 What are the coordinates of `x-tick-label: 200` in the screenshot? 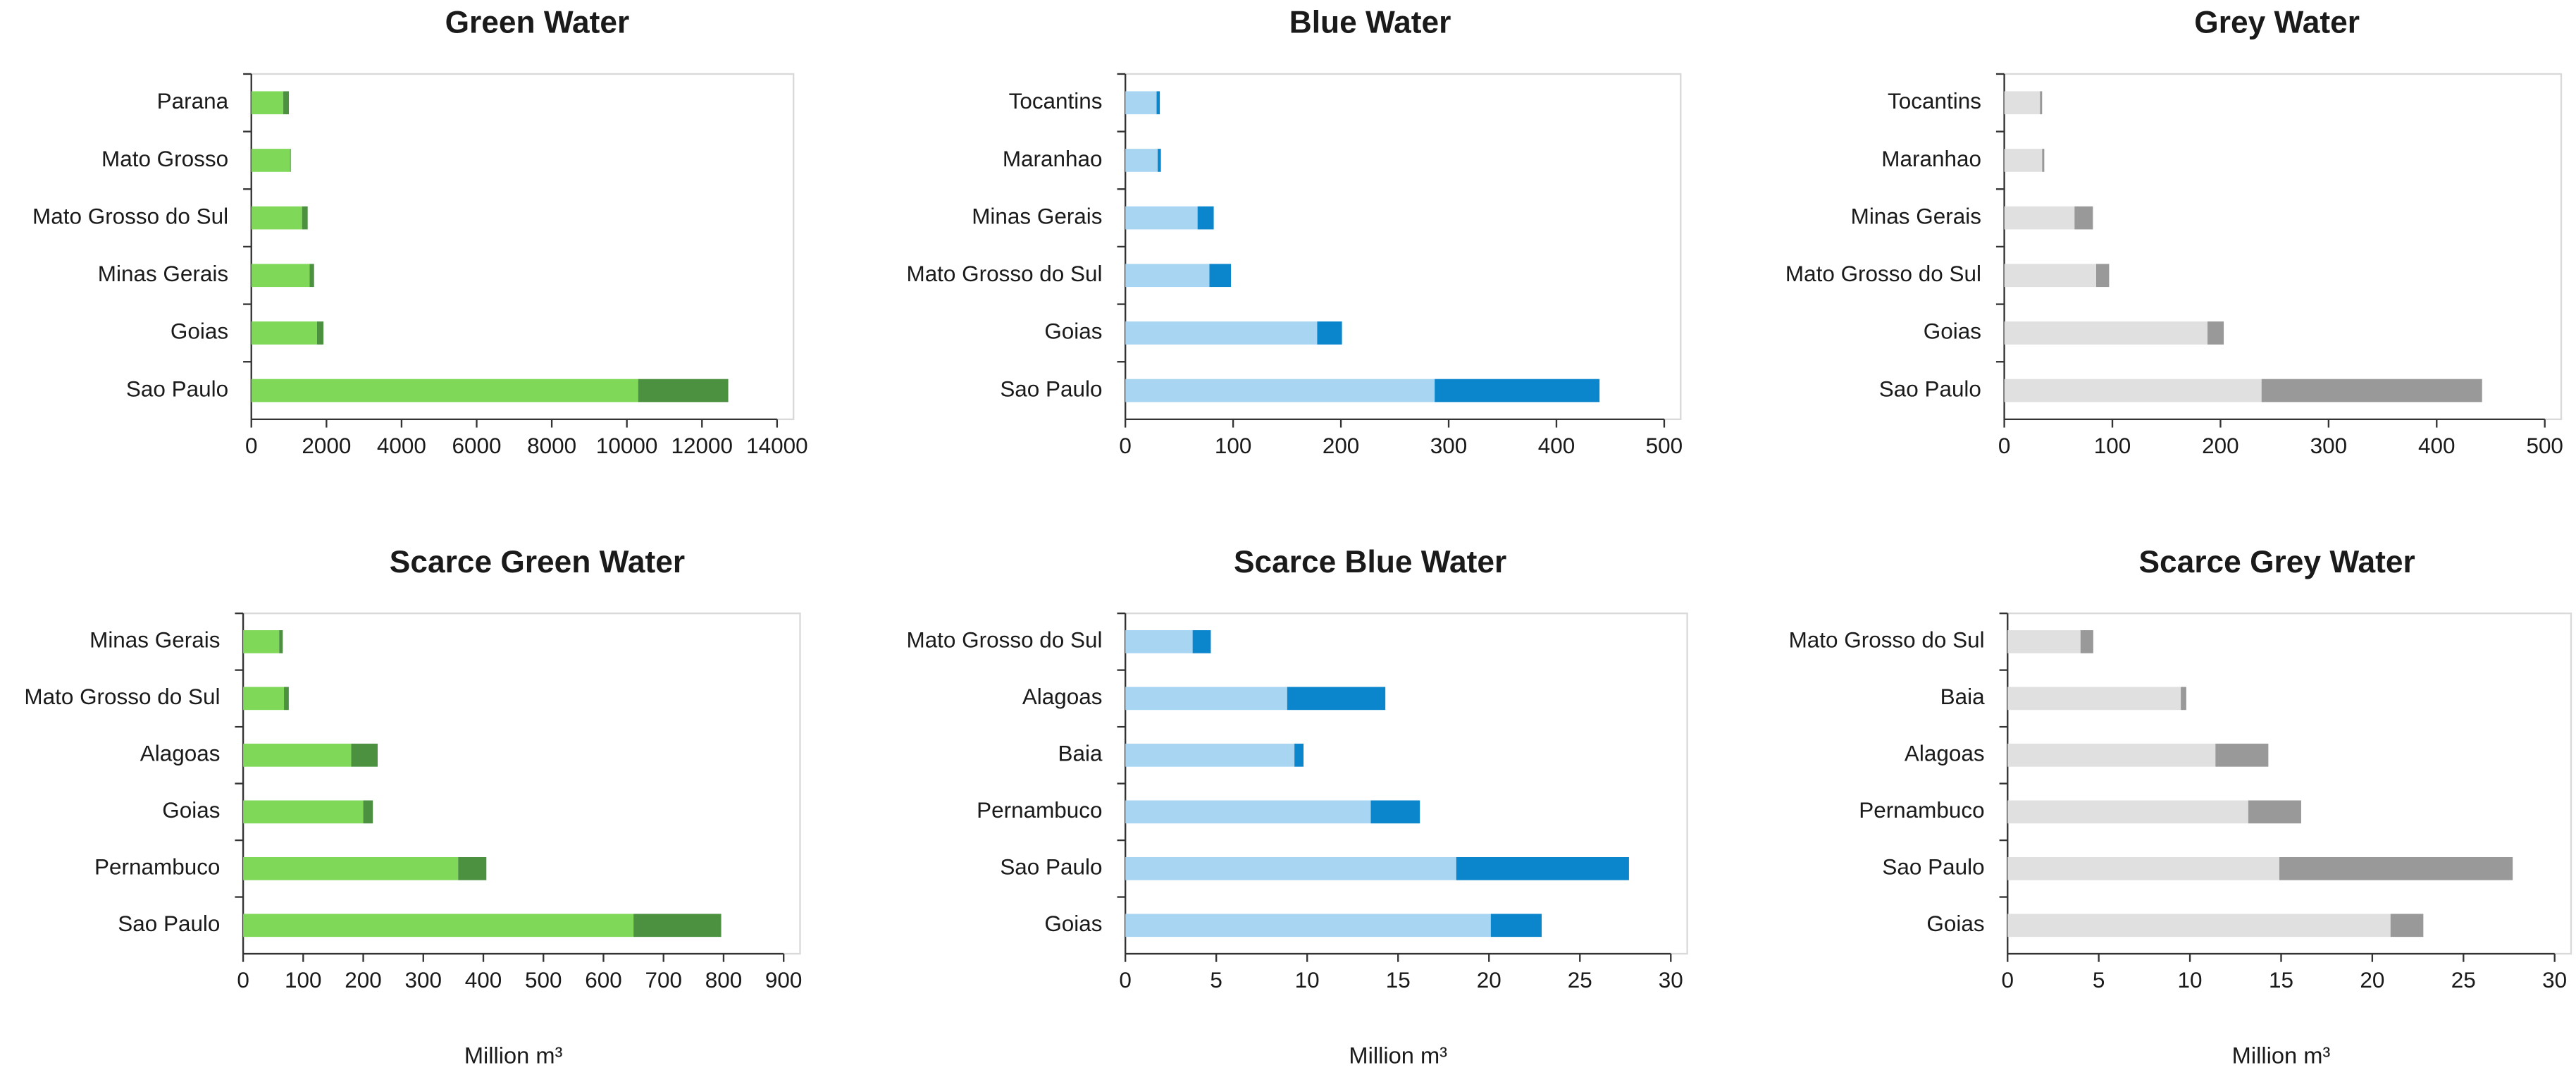 It's located at (364, 980).